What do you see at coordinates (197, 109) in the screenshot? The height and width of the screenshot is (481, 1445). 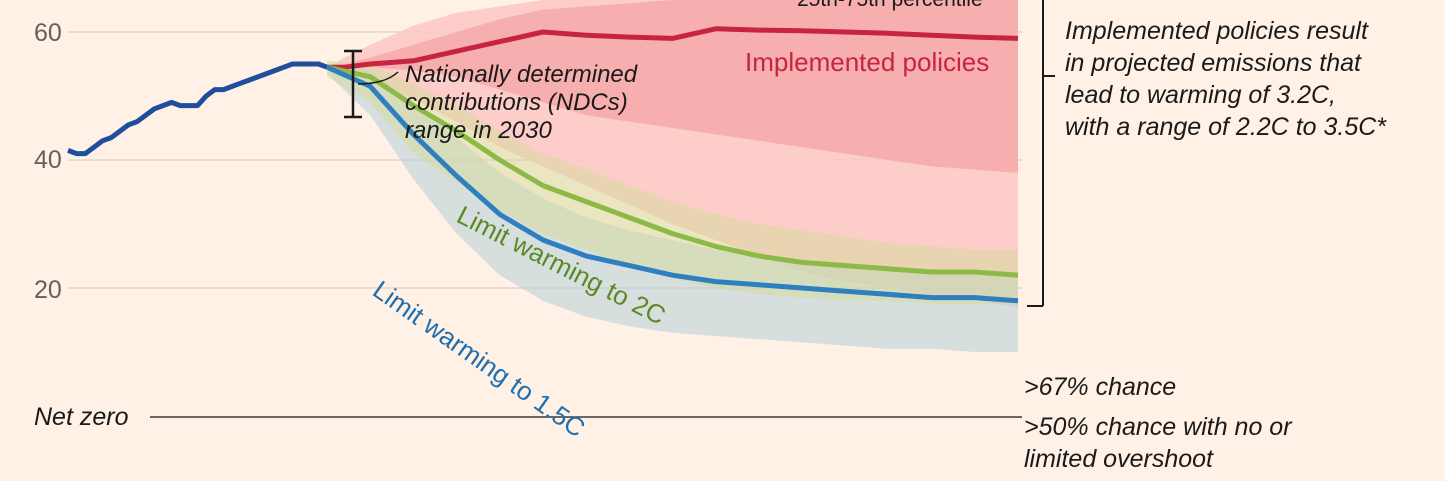 I see `historical-emissions-line` at bounding box center [197, 109].